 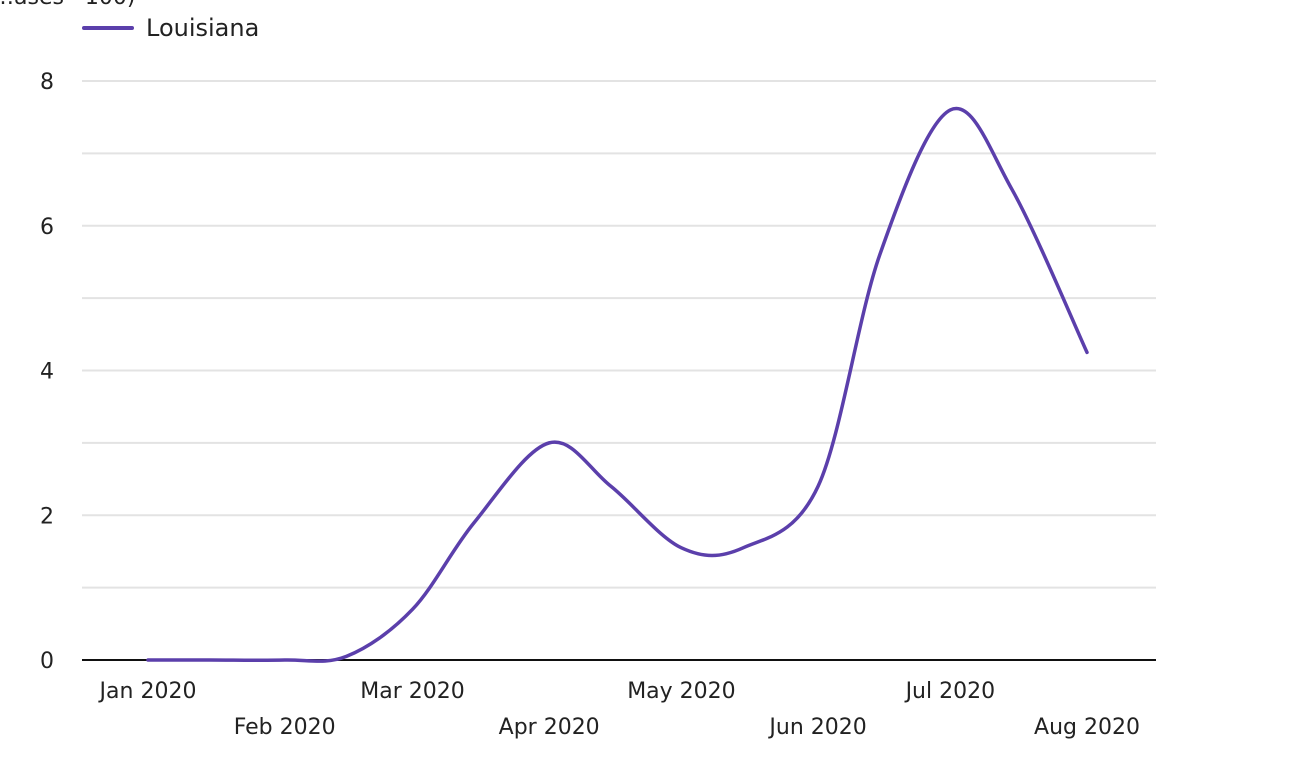 I want to click on y-tick-label: 0, so click(x=47, y=661).